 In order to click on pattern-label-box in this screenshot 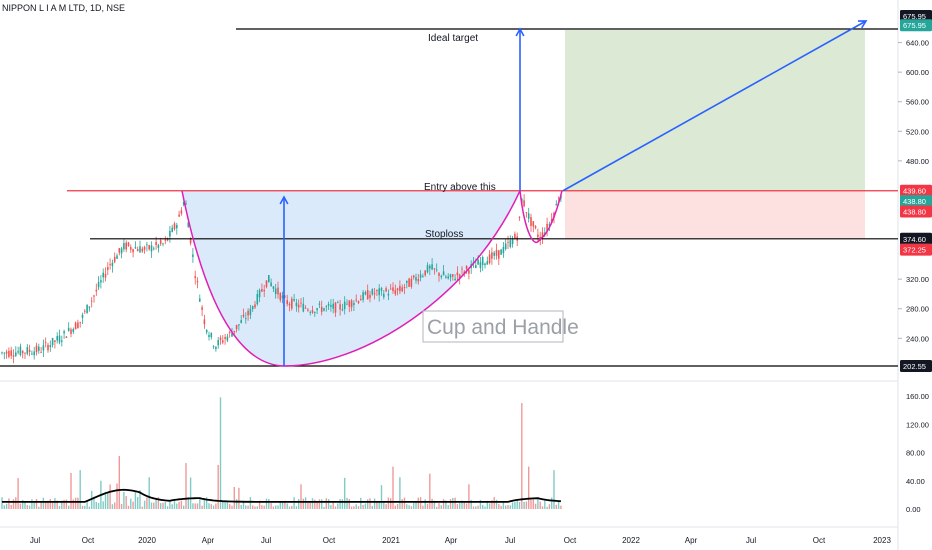, I will do `click(493, 326)`.